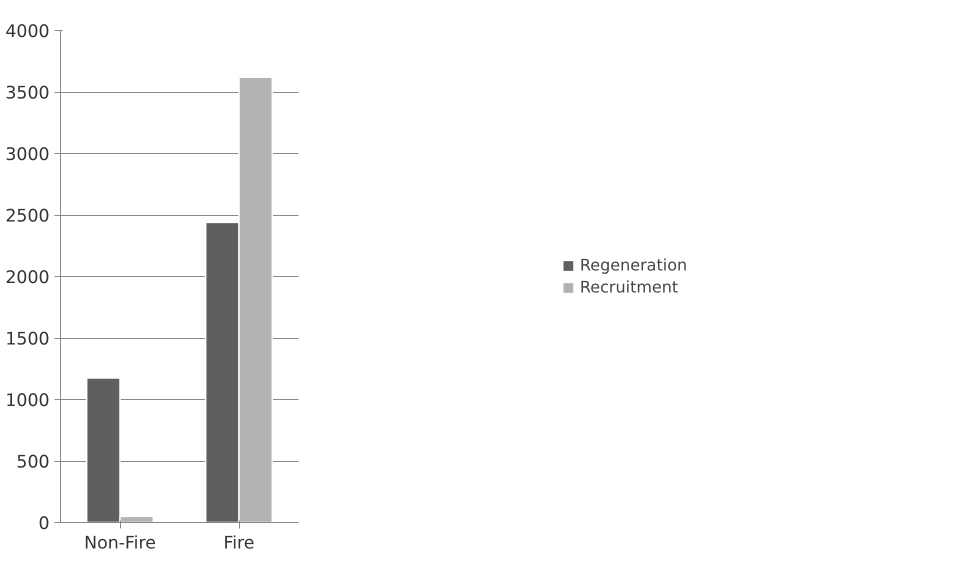  I want to click on x-tick-label: Fire, so click(239, 544).